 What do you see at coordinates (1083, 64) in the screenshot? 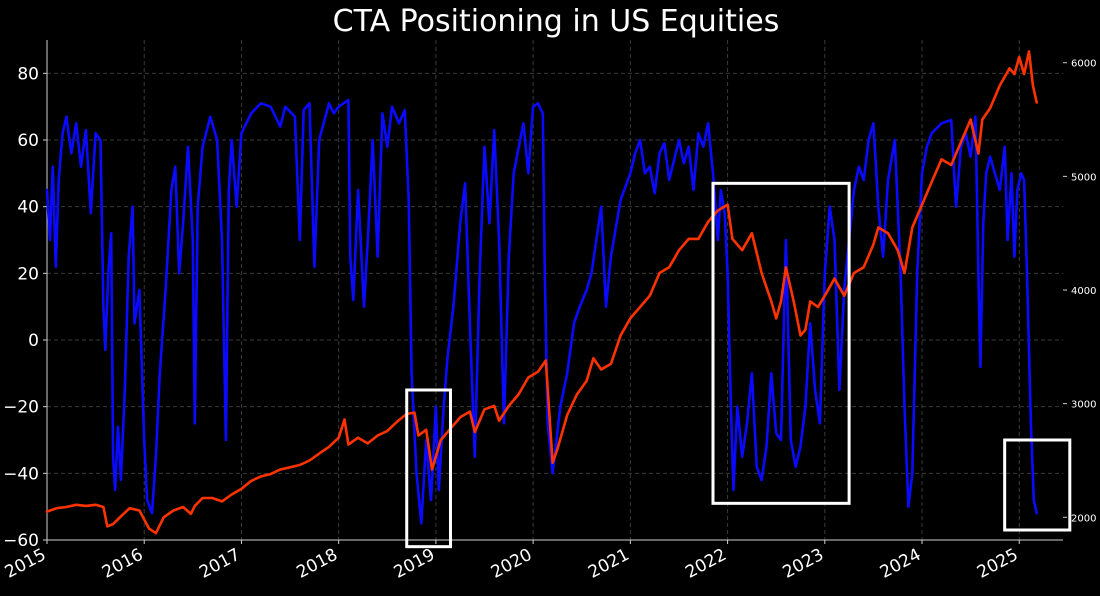
I see `y-right-tick-label: 6000` at bounding box center [1083, 64].